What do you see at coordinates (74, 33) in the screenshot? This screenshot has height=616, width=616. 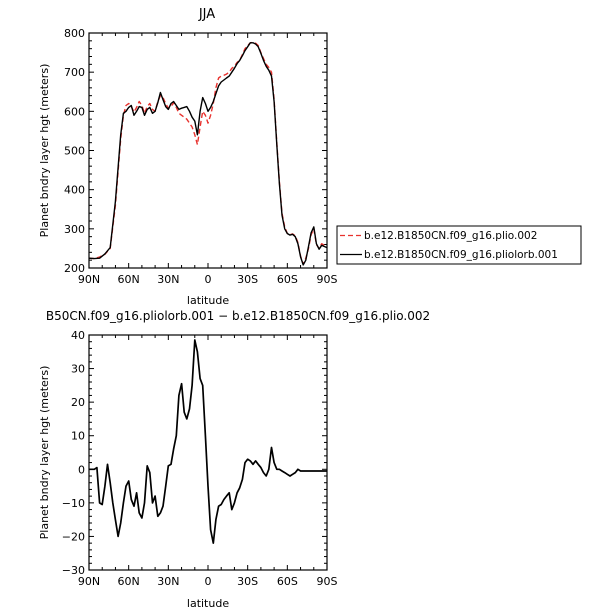 I see `y-tick-label: 800` at bounding box center [74, 33].